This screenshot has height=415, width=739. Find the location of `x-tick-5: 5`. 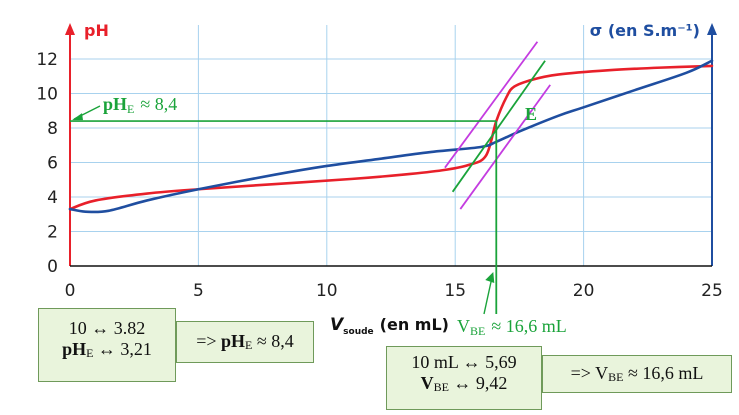

x-tick-5: 5 is located at coordinates (198, 291).